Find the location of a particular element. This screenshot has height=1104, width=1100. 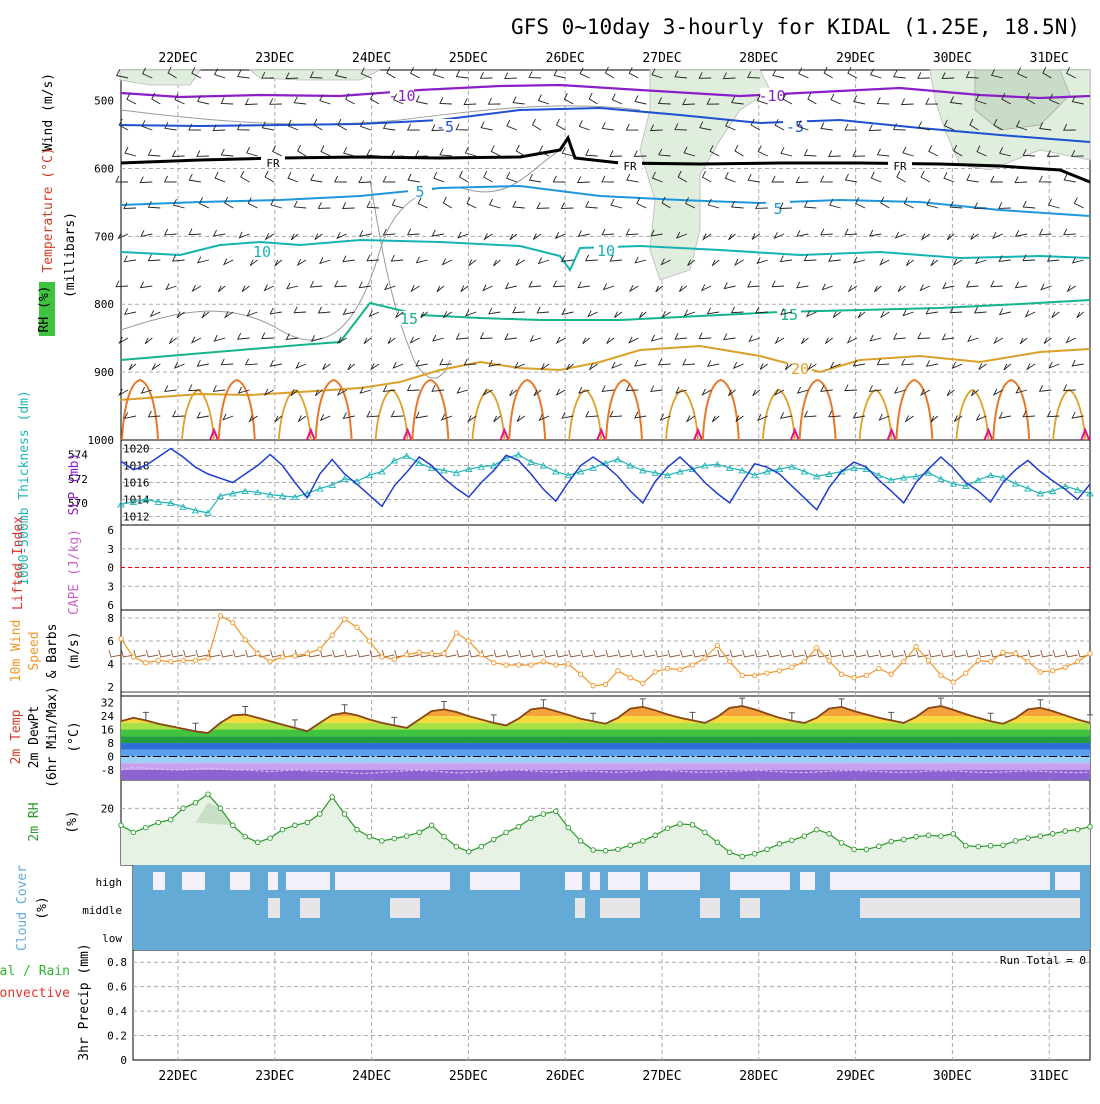

rh-shading-dark is located at coordinates (1022, 100).